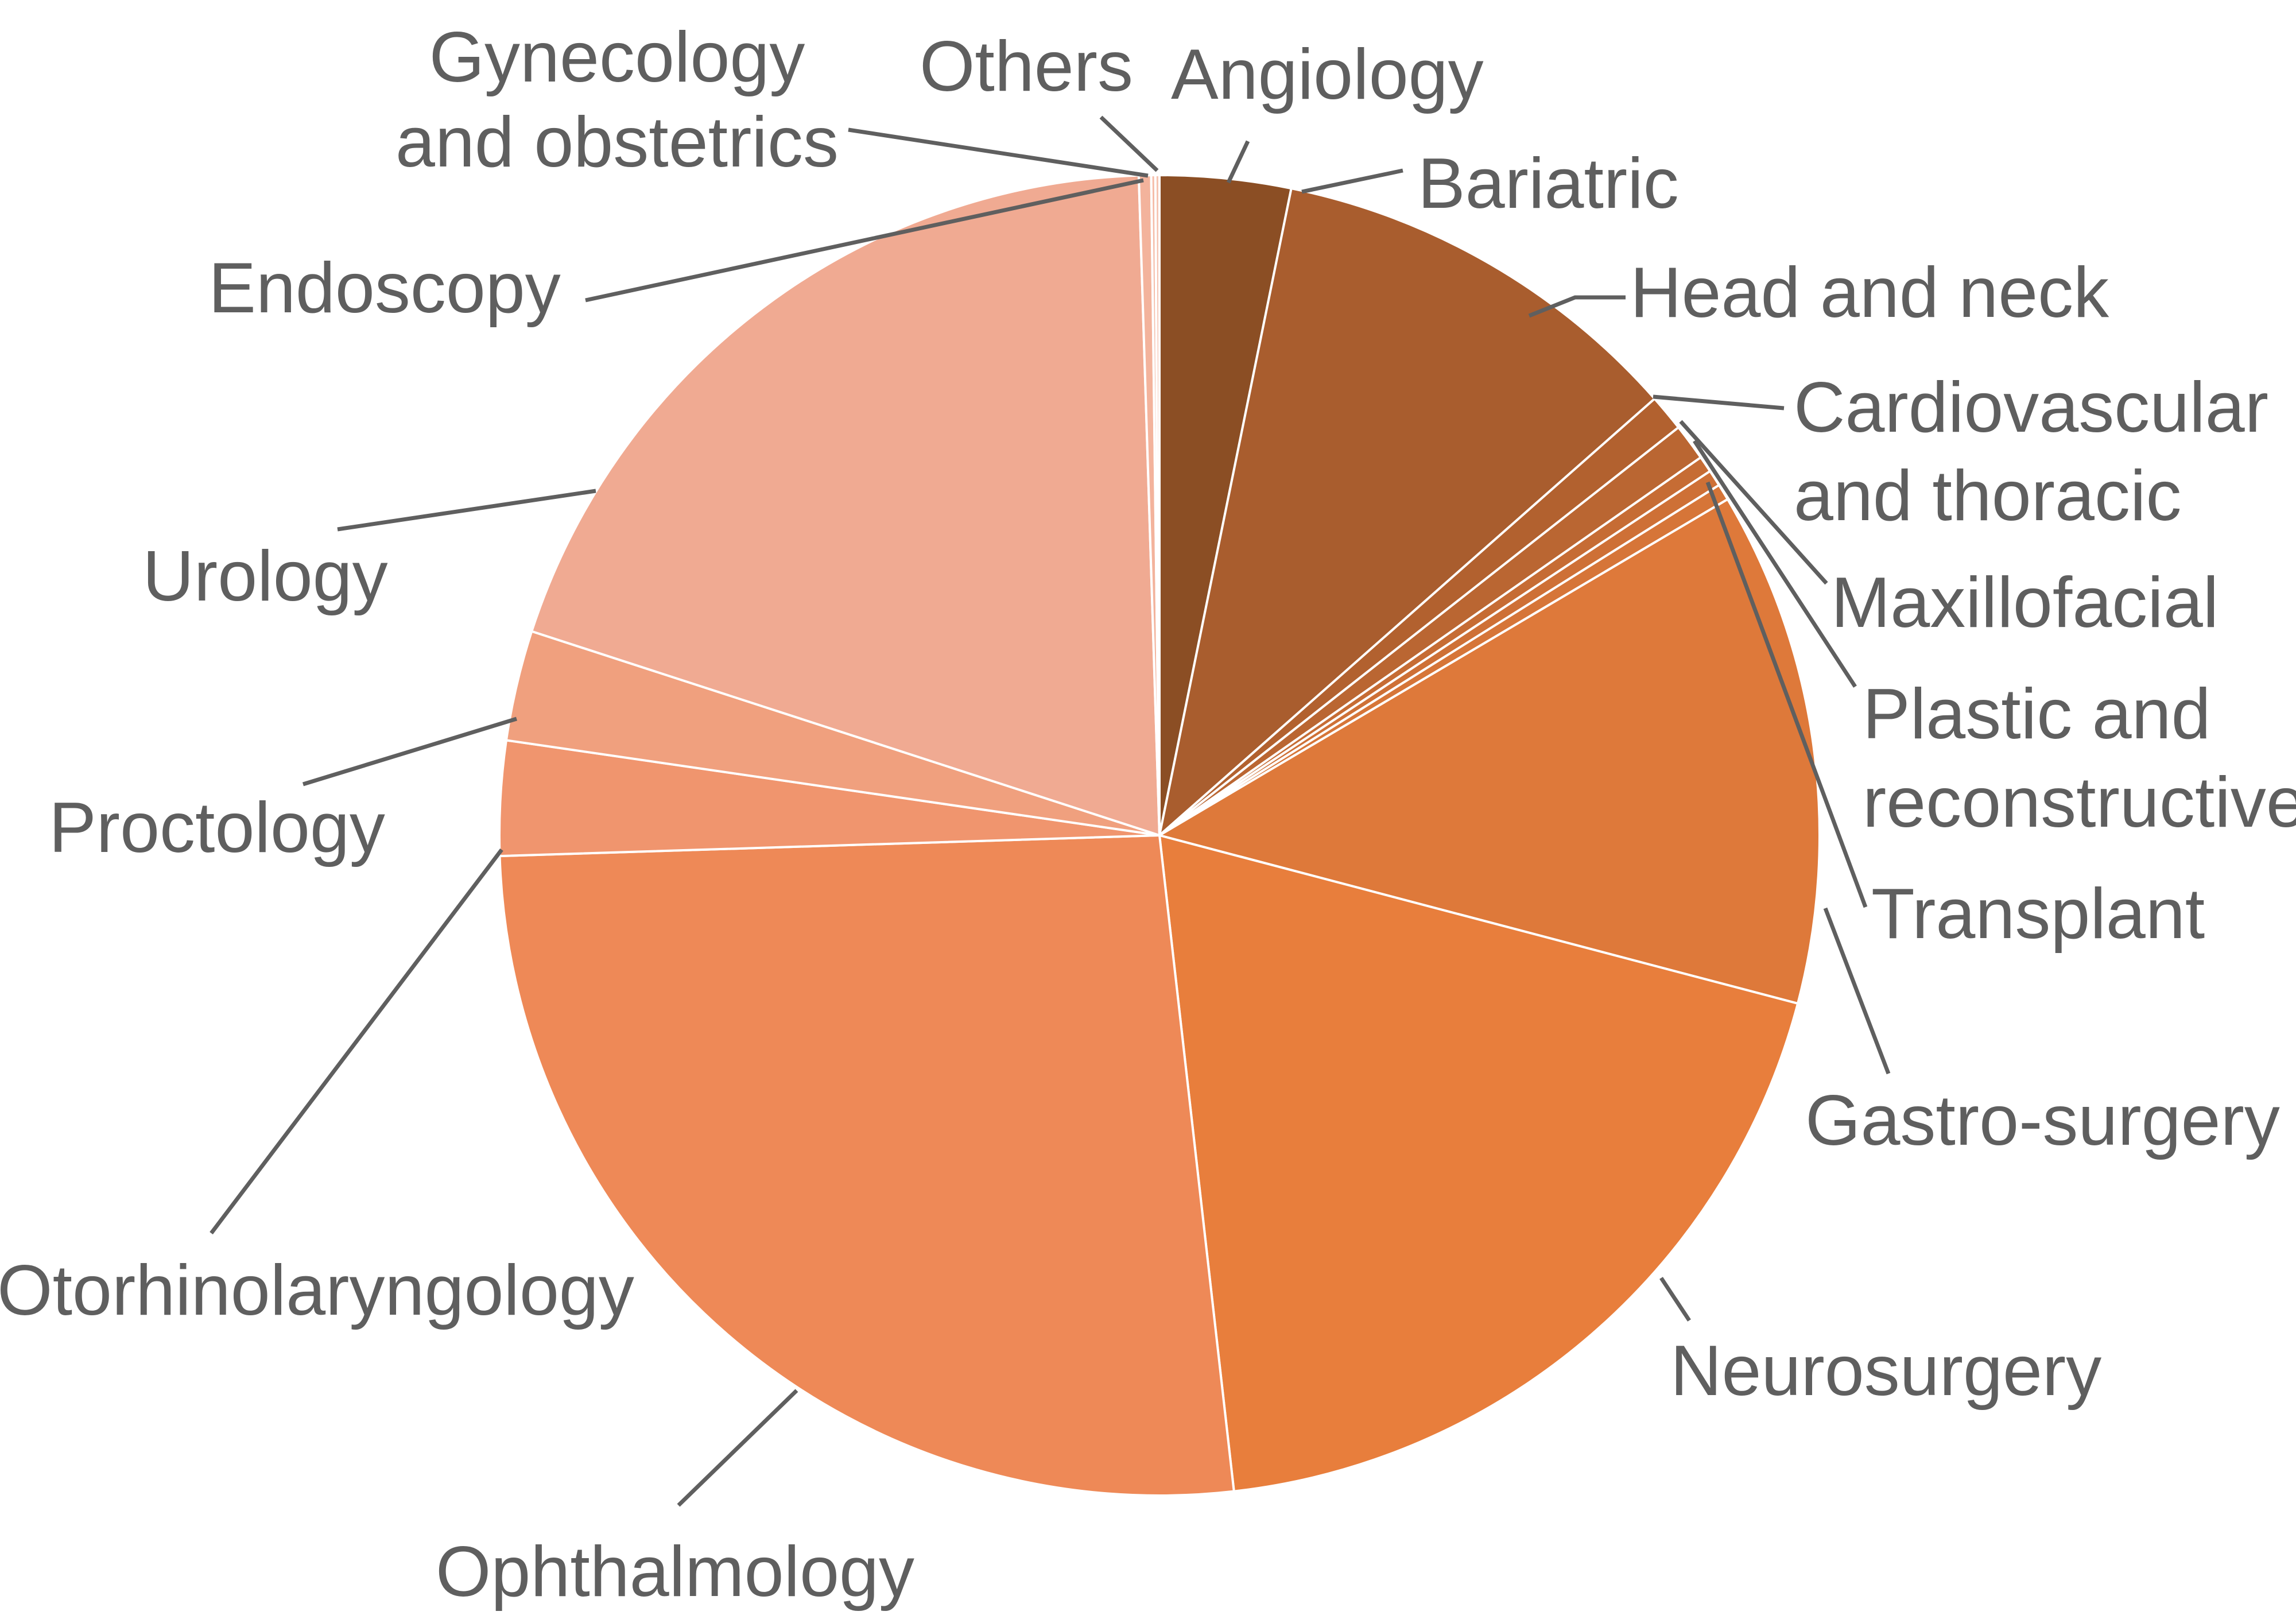  I want to click on slice-label-gynecology-and-obstetrics-line-2: and obstetrics, so click(617, 142).